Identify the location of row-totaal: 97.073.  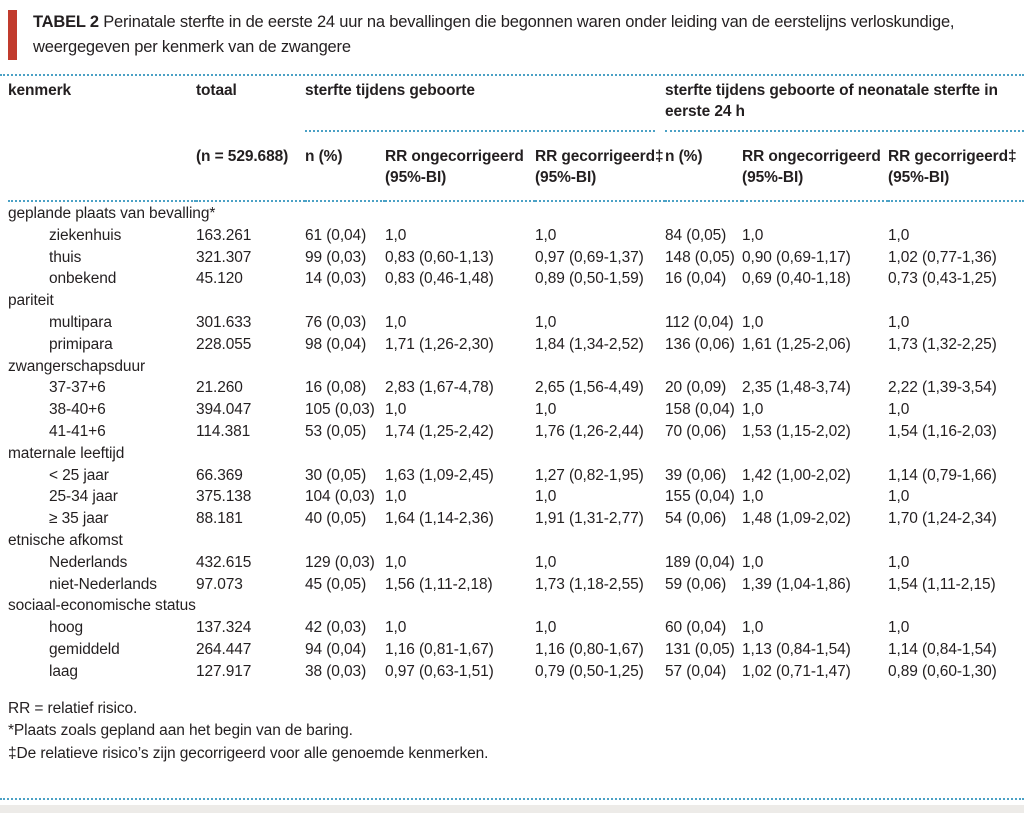
(219, 584).